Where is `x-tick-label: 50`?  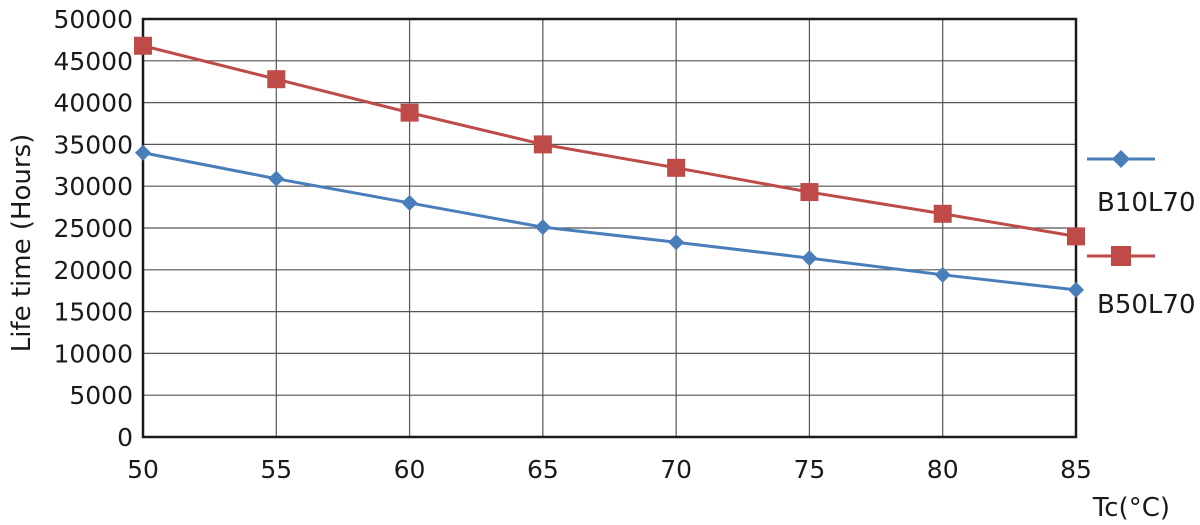 x-tick-label: 50 is located at coordinates (143, 469).